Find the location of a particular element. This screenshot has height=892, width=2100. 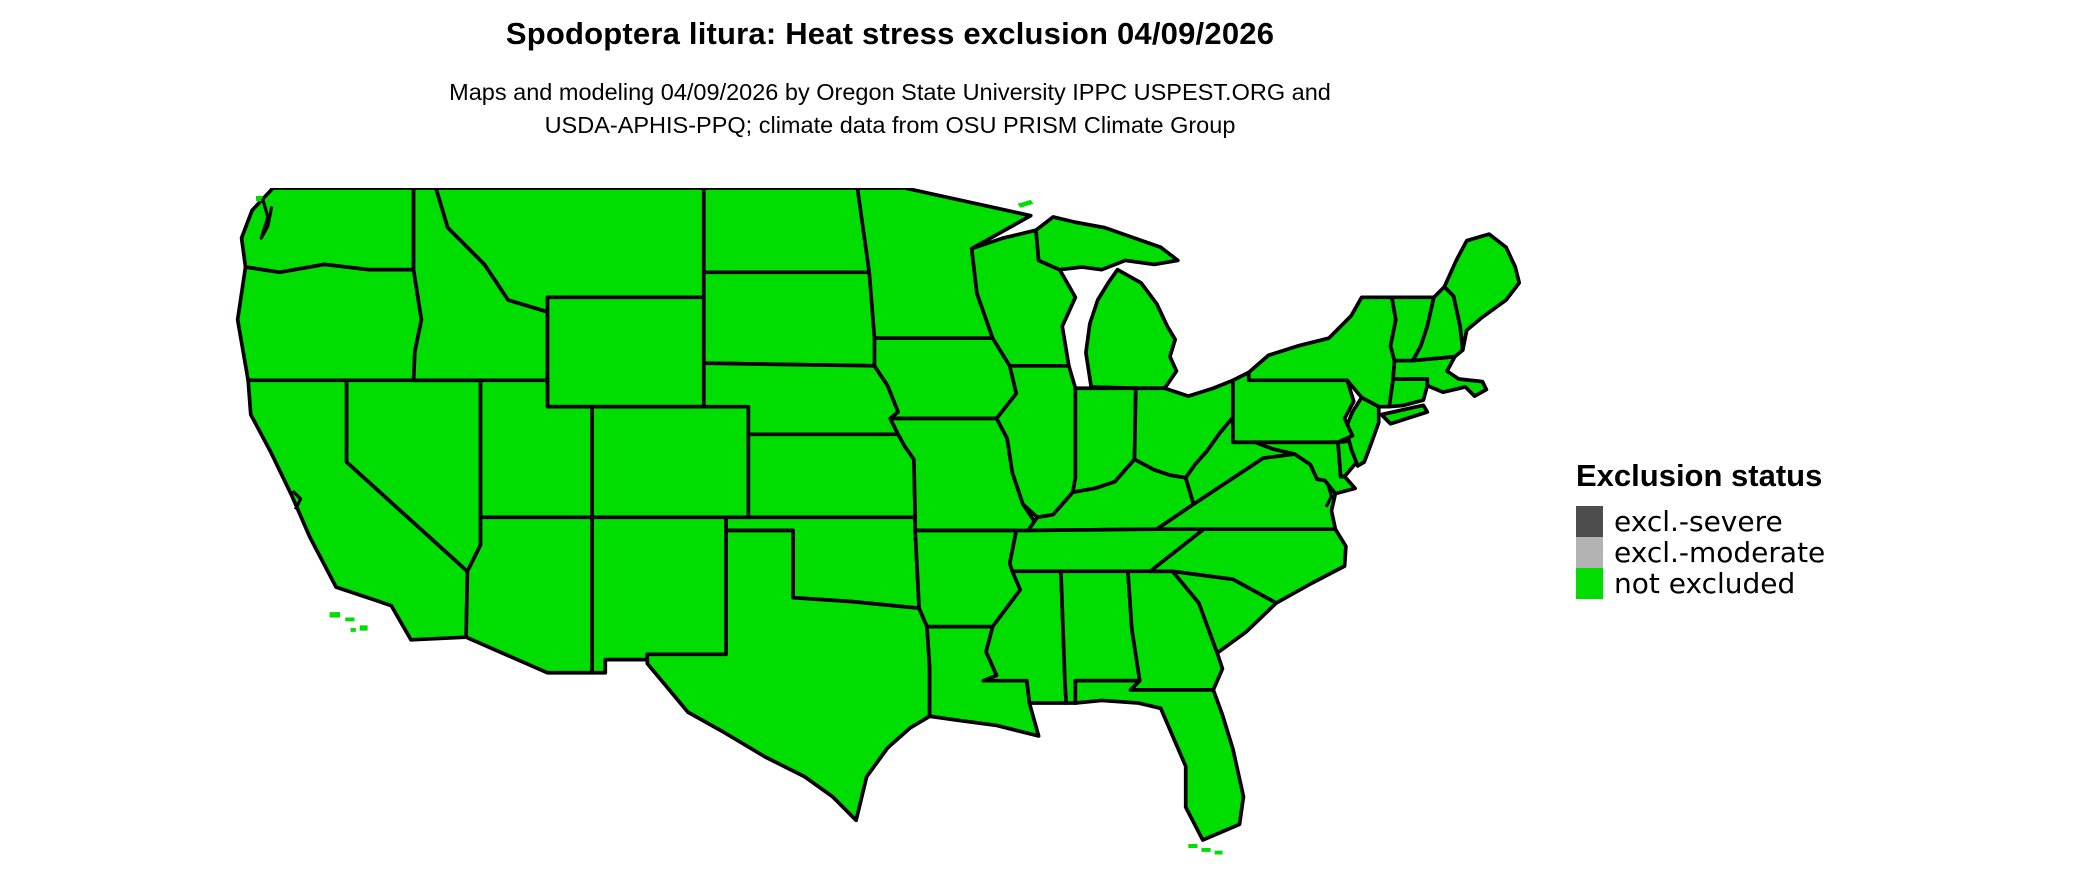

legend-rows: excl.-severe excl.-moderate not excluded is located at coordinates (1700, 552).